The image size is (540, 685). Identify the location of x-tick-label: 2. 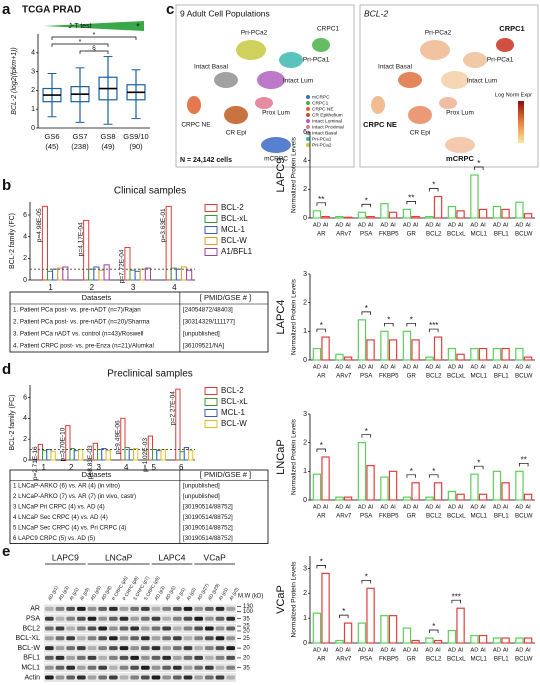
(92, 287).